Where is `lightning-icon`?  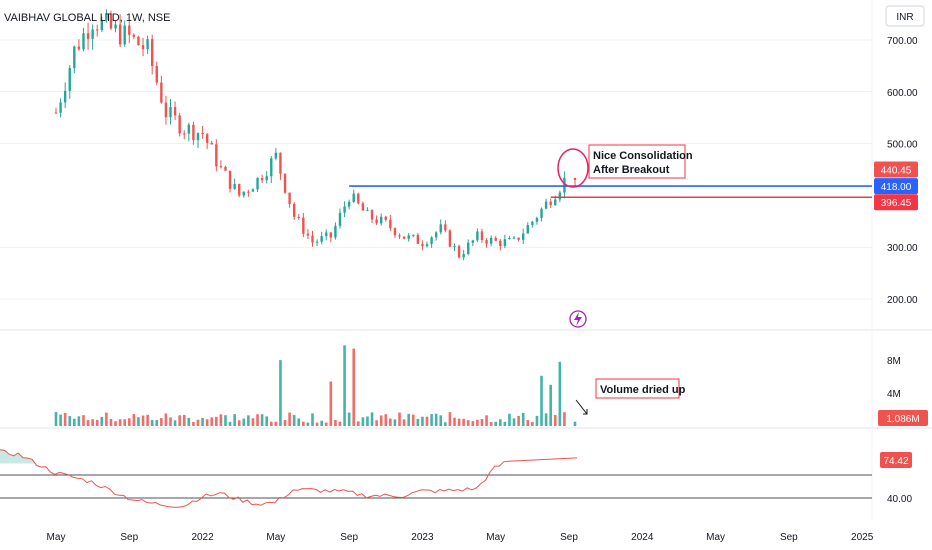
lightning-icon is located at coordinates (578, 319).